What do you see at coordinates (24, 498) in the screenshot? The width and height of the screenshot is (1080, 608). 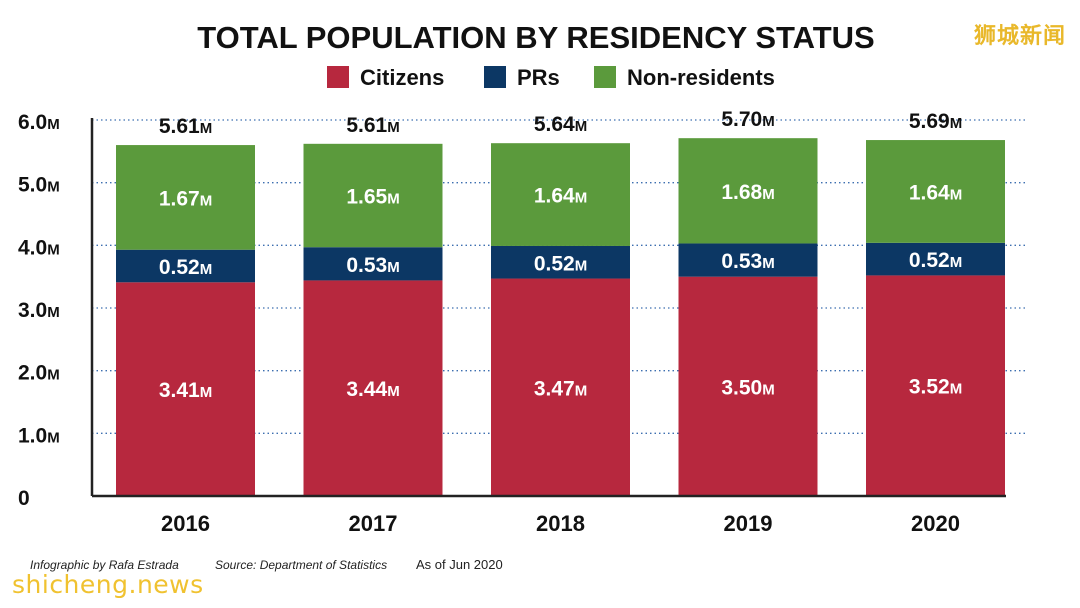 I see `y-tick-label: 0` at bounding box center [24, 498].